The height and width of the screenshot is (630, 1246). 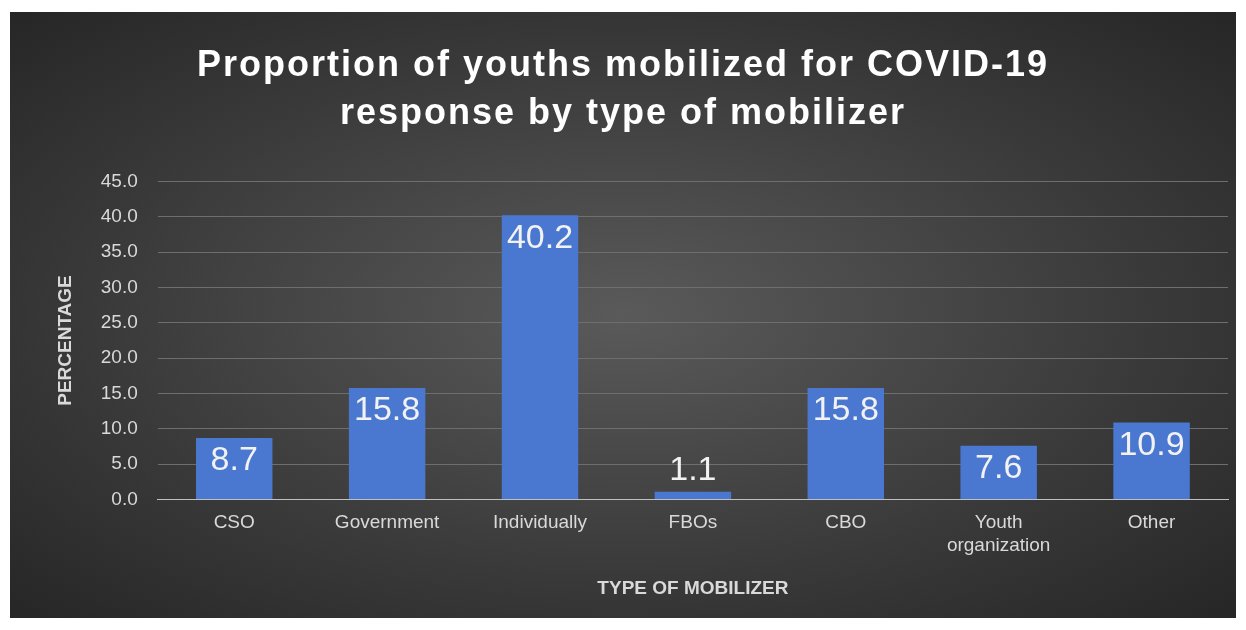 I want to click on y-tick-label: 40.0, so click(x=119, y=215).